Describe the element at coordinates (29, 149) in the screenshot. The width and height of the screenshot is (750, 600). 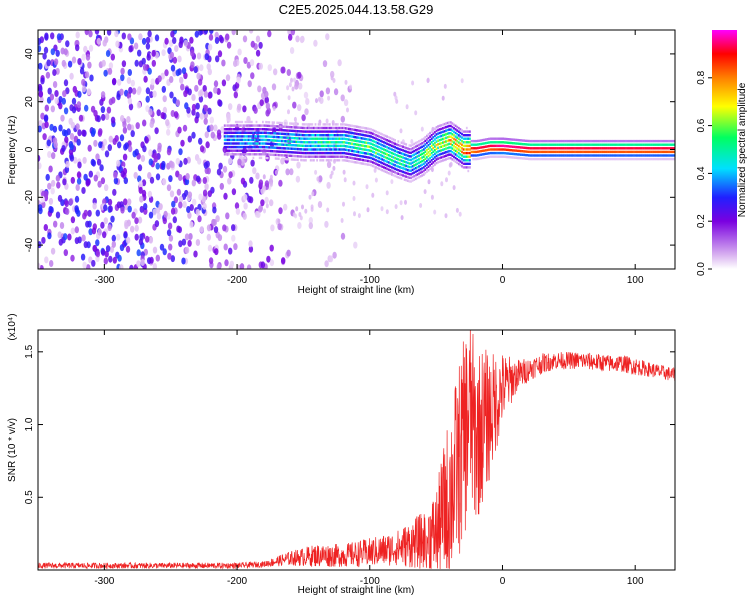
I see `spectrogram-ytick-label: 0` at that location.